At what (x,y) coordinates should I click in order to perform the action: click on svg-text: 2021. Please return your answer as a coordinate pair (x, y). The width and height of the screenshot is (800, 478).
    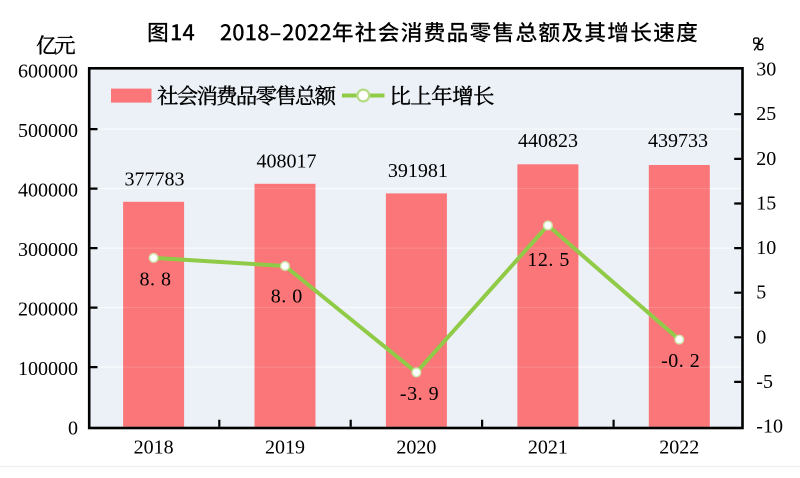
    Looking at the image, I should click on (548, 447).